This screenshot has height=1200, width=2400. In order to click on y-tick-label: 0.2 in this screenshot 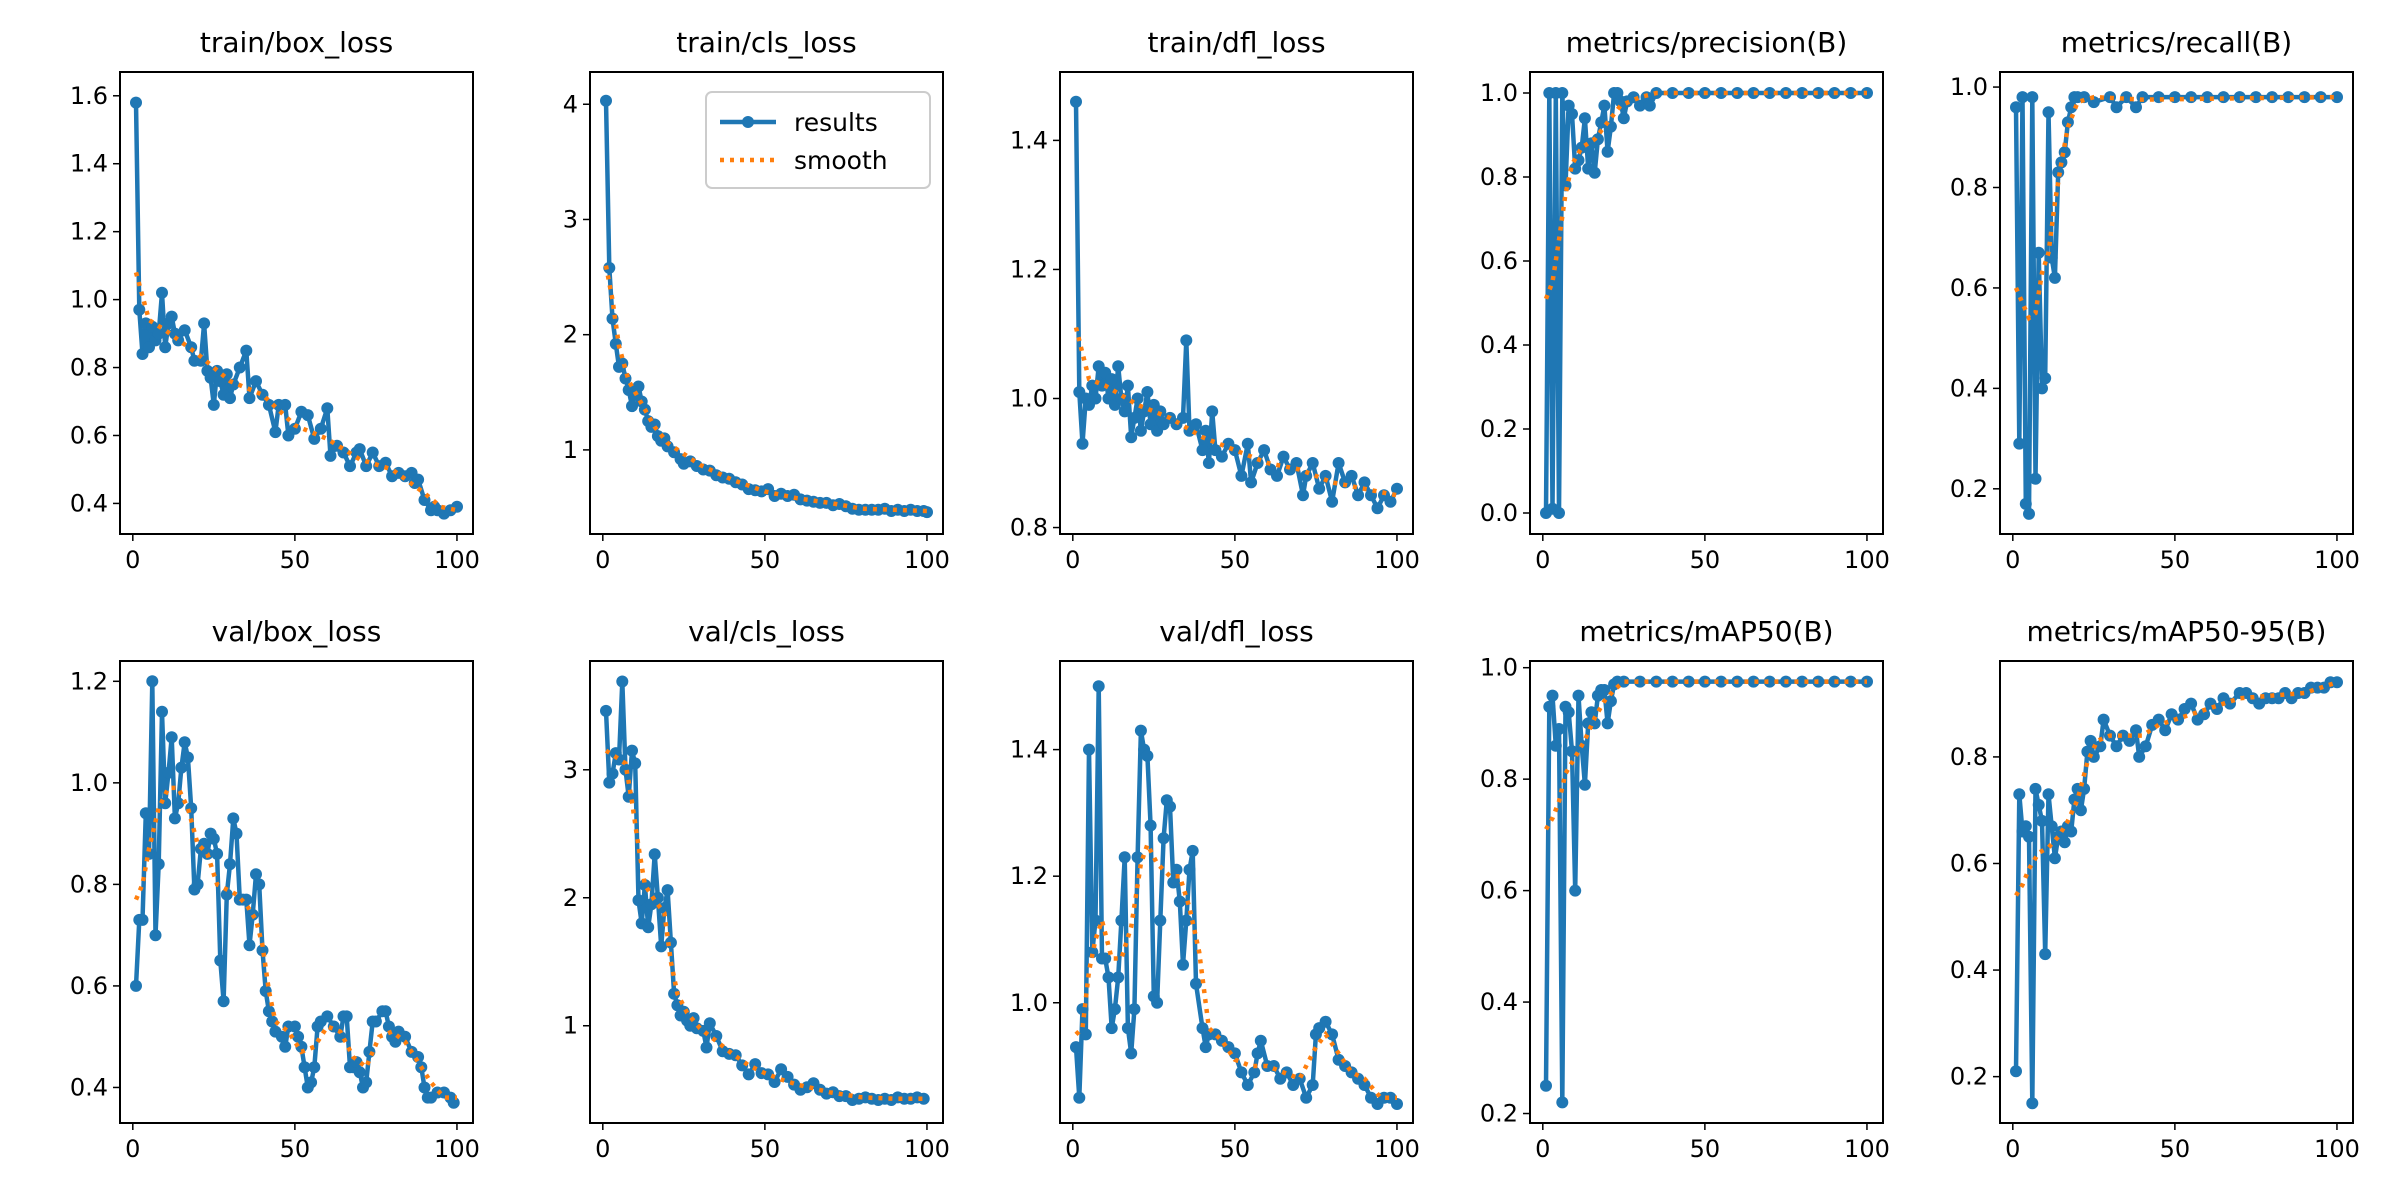, I will do `click(1499, 1114)`.